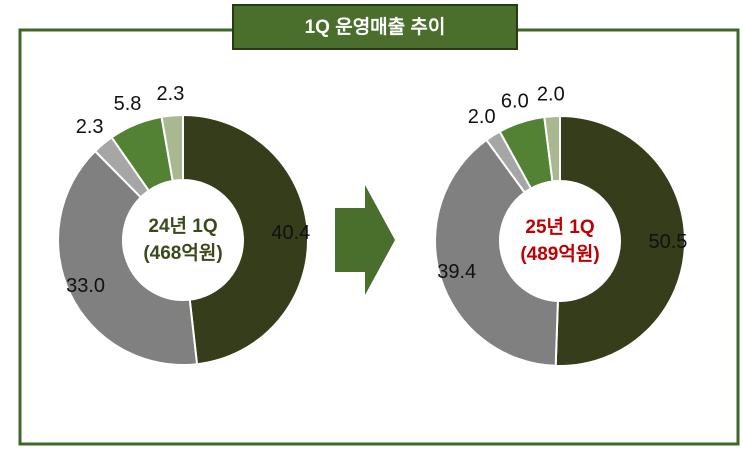 The image size is (743, 449). Describe the element at coordinates (128, 104) in the screenshot. I see `value-label: 5.8` at that location.